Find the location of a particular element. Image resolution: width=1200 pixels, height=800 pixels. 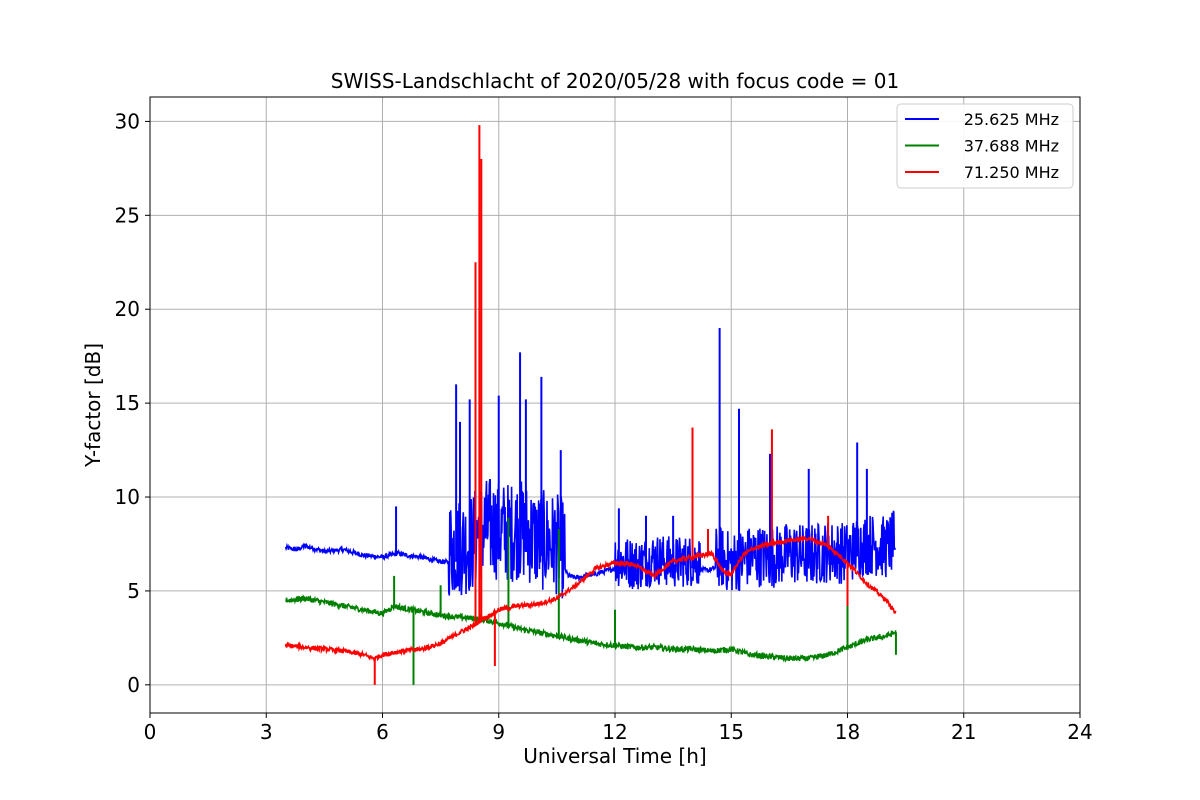

x-axis-label: Universal Time [h] is located at coordinates (614, 756).